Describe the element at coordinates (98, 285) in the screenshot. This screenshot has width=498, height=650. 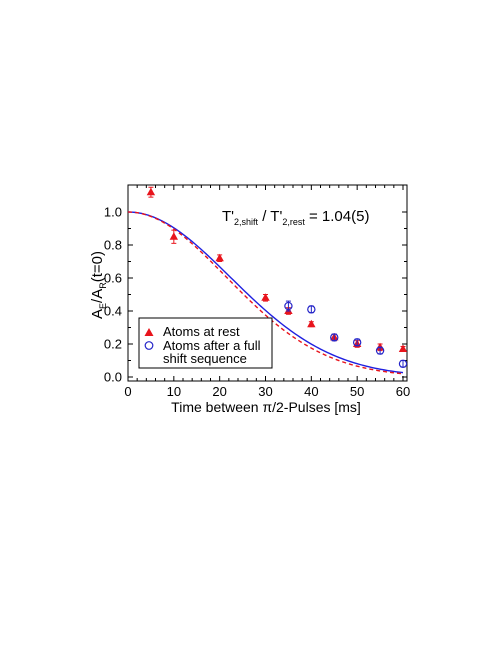
I see `y-axis-label: AE/AR(t=0)` at that location.